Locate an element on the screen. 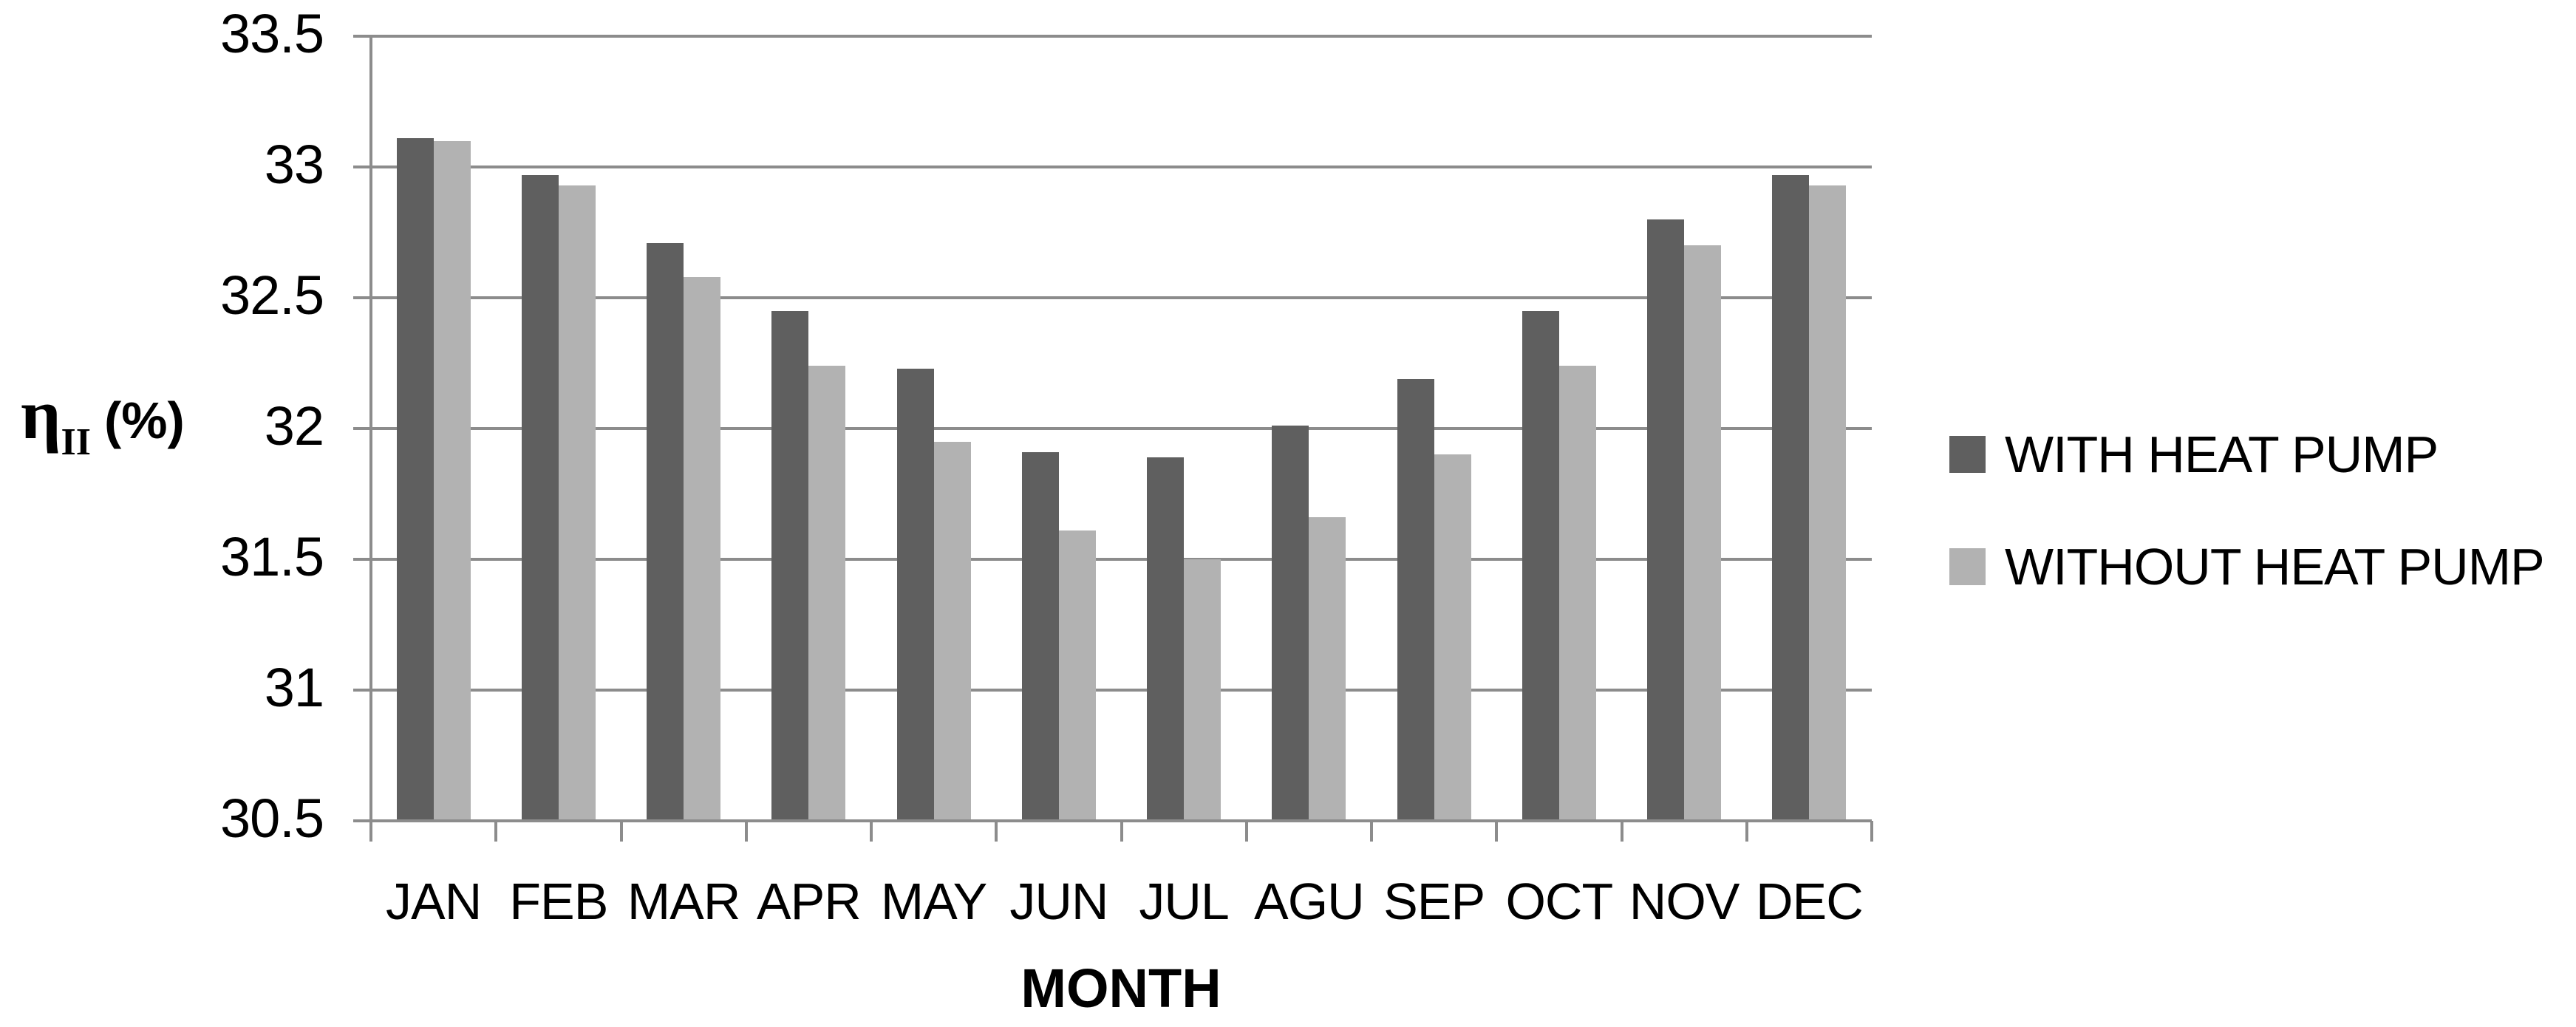  x-tick-label-may: MAY is located at coordinates (934, 901).